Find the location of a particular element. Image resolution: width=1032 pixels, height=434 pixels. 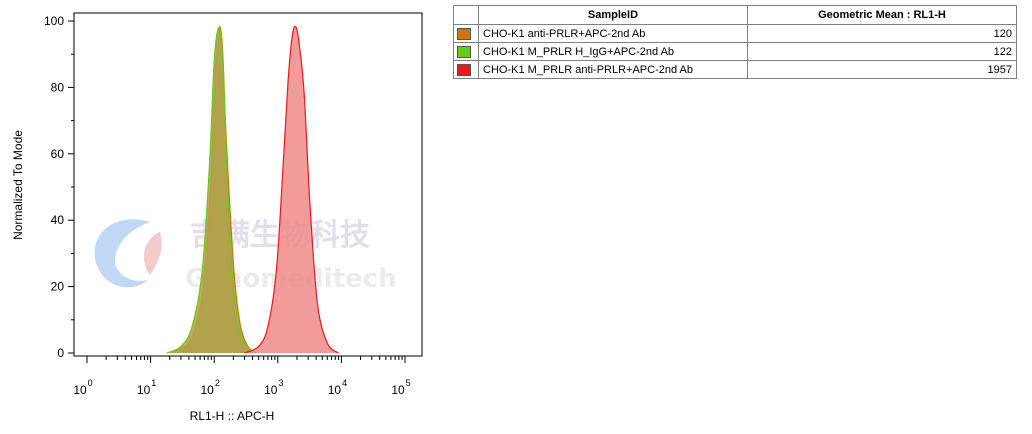

x-axis: 10⁰ 10¹ 10² 10³ 10⁴ 10⁵ is located at coordinates (242, 376).